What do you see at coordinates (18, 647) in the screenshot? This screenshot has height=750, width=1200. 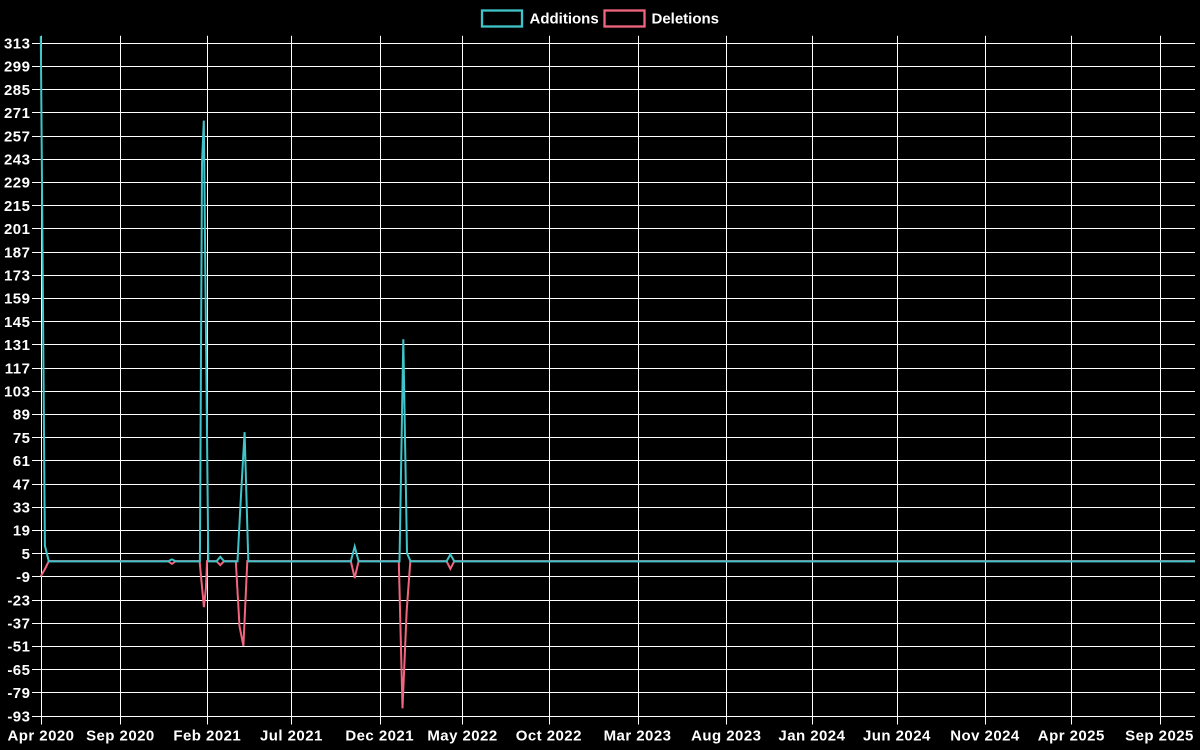 I see `svg-text: -51` at bounding box center [18, 647].